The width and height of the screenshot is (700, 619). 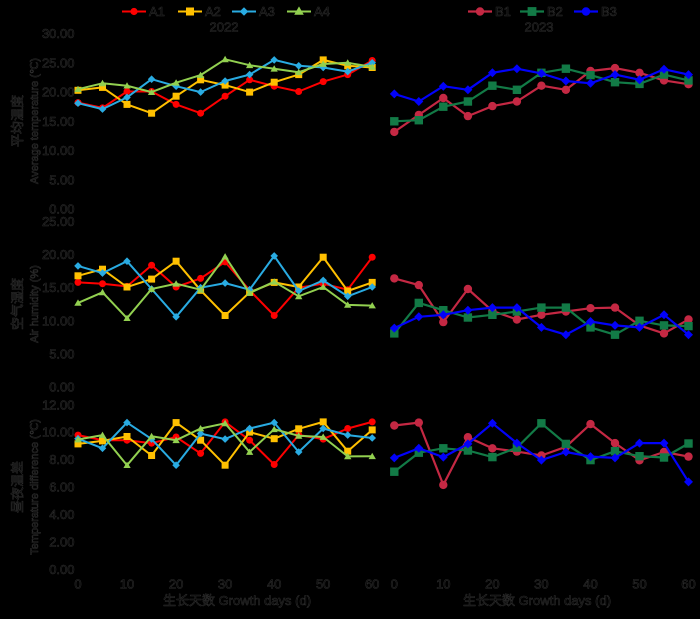 I want to click on svg-text: 2.00, so click(x=61, y=542).